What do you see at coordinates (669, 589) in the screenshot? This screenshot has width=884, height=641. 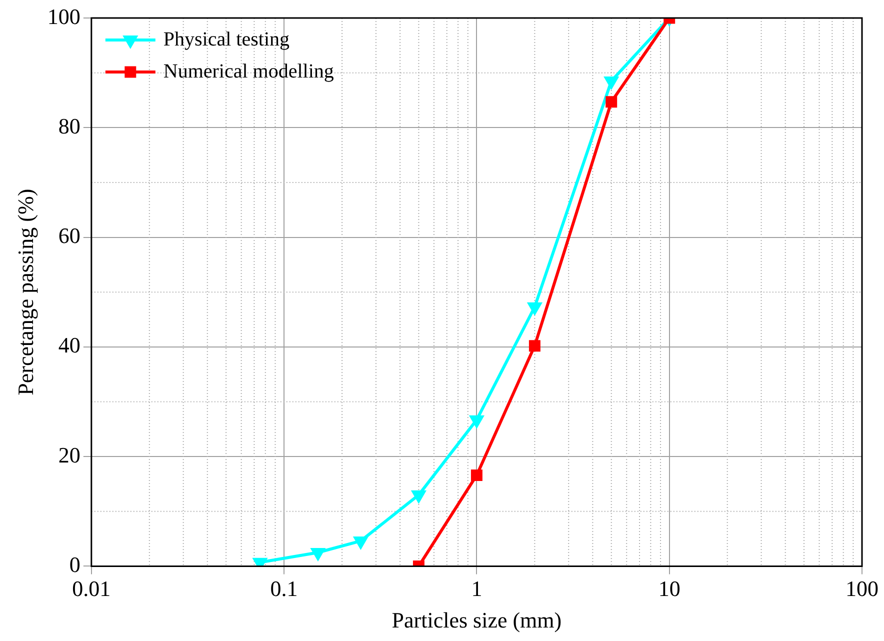 I see `x-tick-label: 10` at bounding box center [669, 589].